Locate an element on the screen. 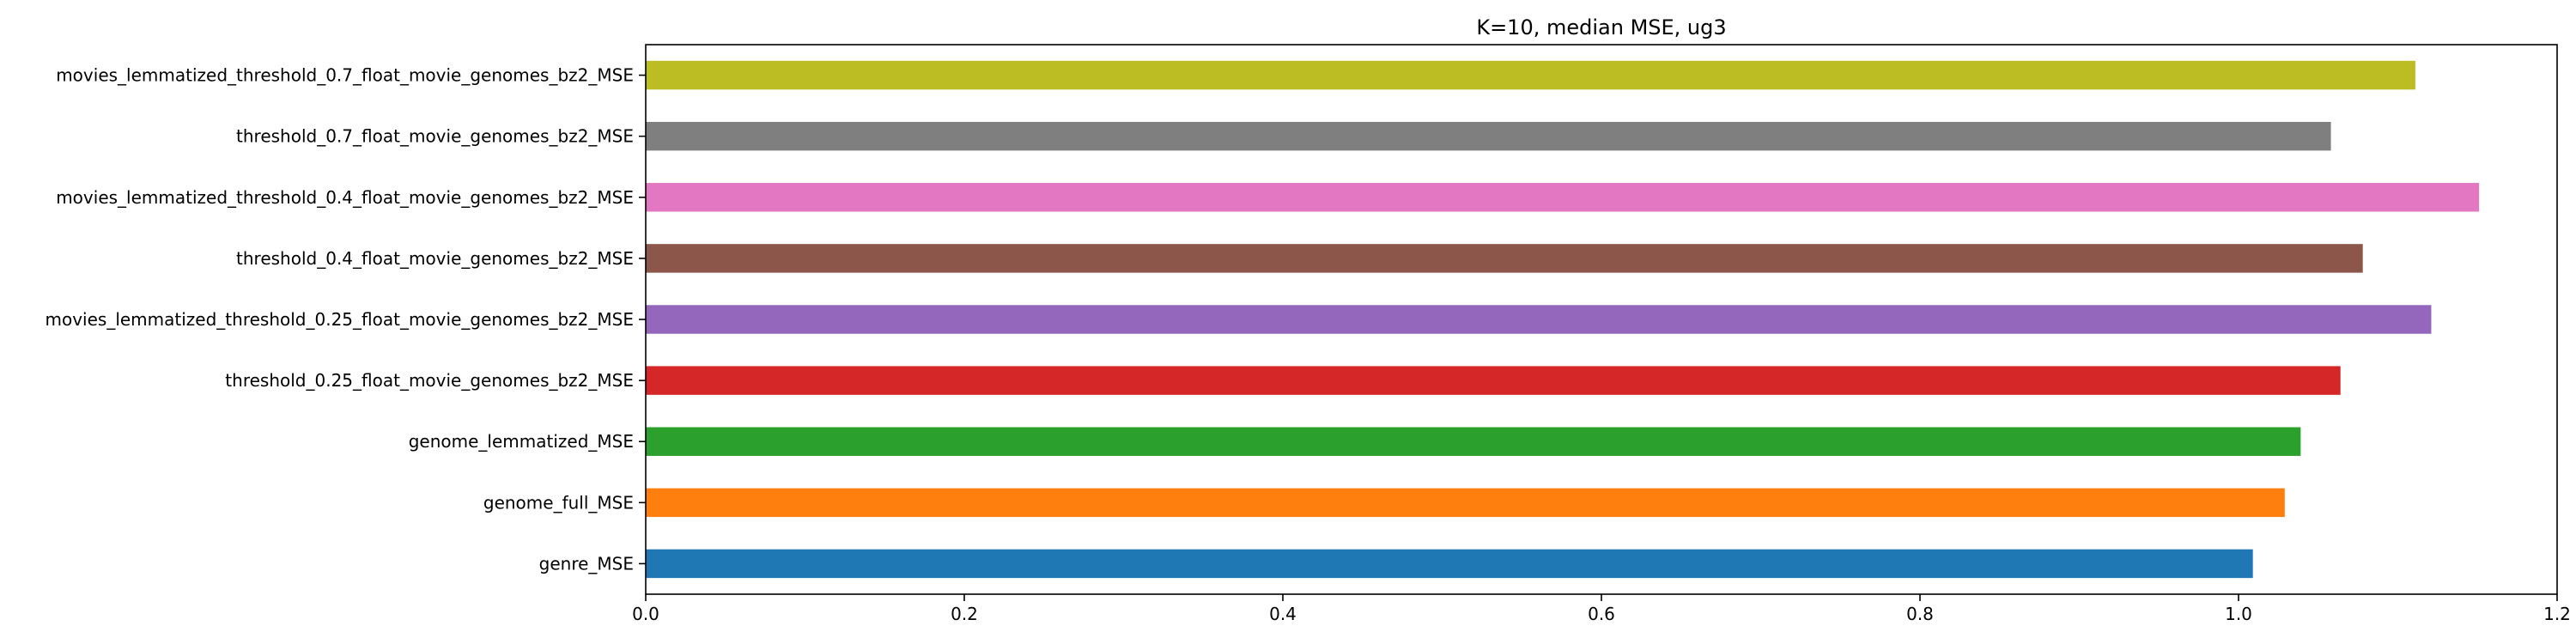 The height and width of the screenshot is (644, 2576). bar-movies_lemmatized_threshold_0.7_float_movie_genomes_bz2_MSE is located at coordinates (1530, 75).